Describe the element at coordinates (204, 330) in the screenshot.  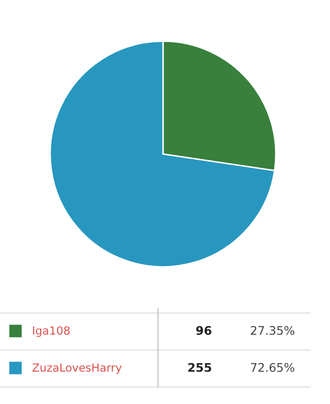
I see `data-label: 96` at that location.